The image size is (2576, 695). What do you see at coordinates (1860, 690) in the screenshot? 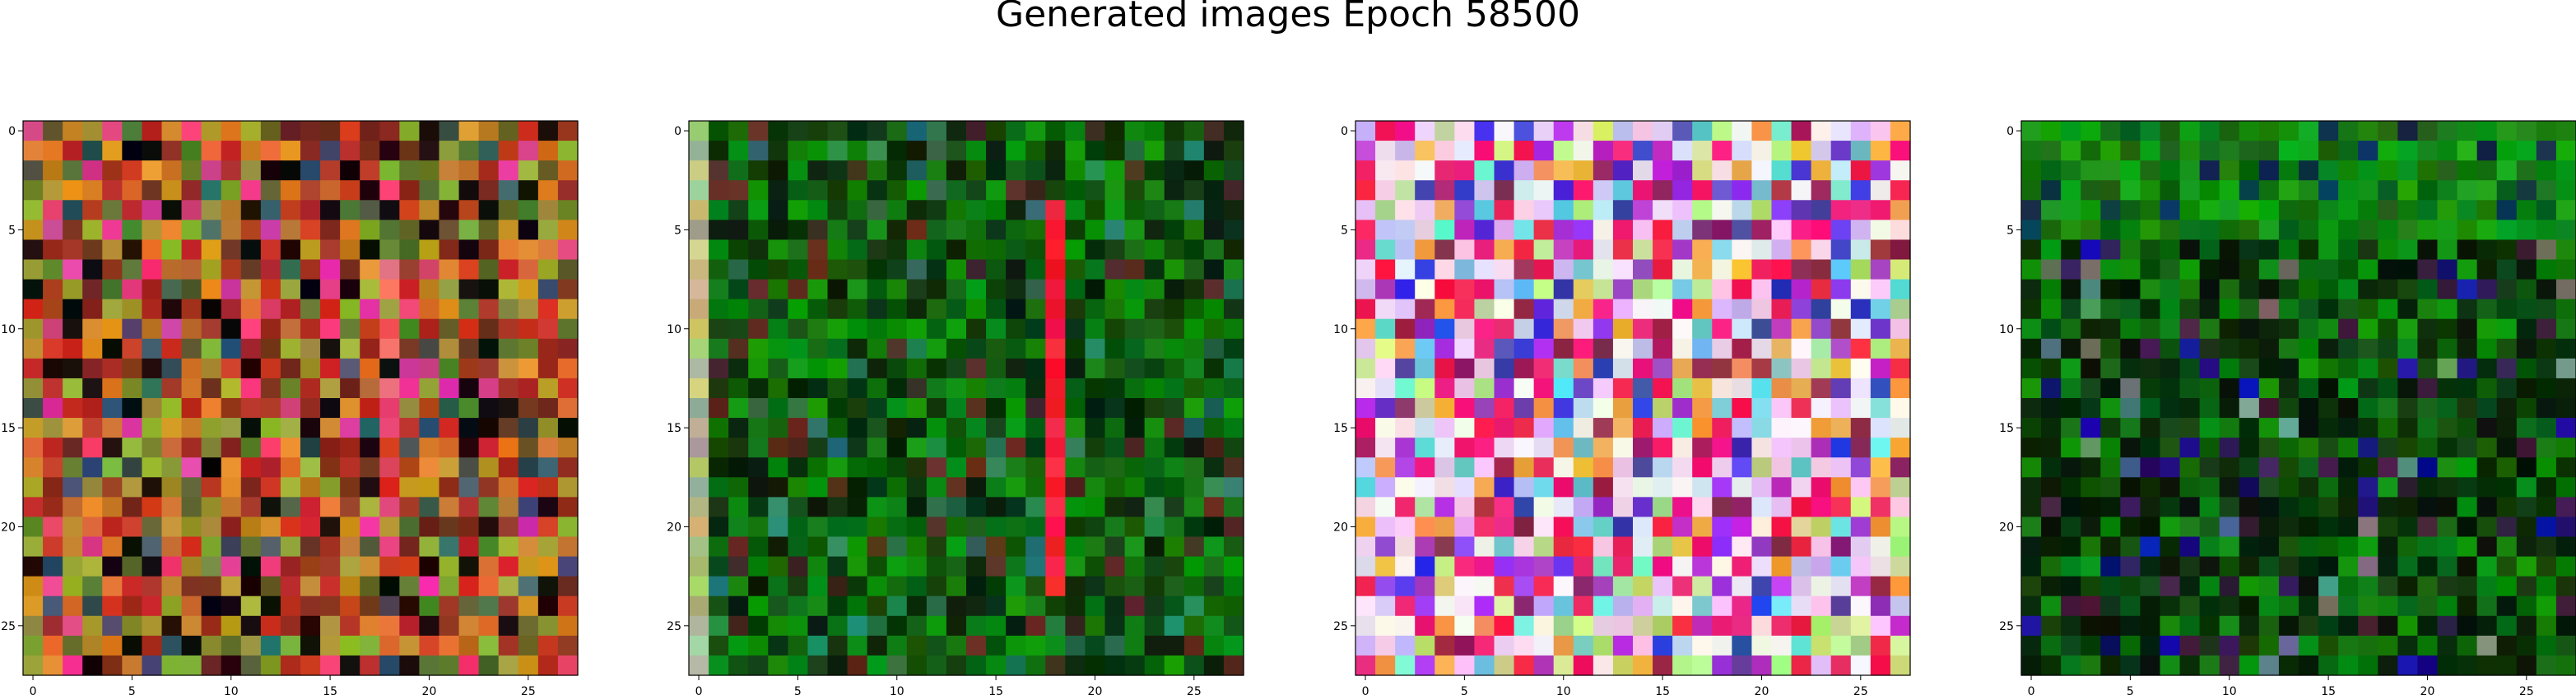
I see `x-tick-label: 25` at bounding box center [1860, 690].